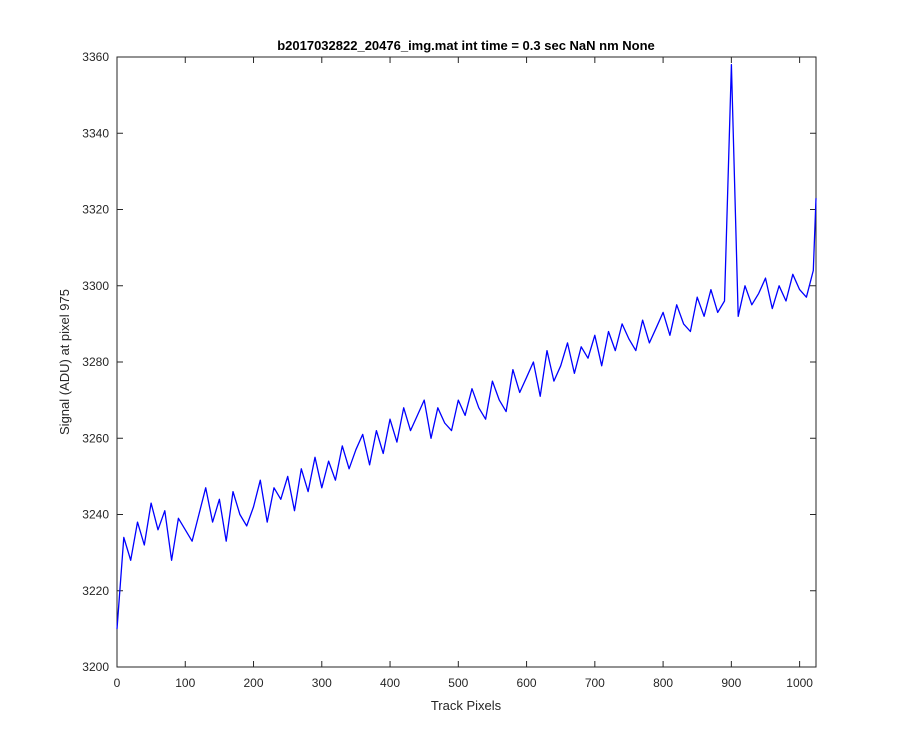 The width and height of the screenshot is (900, 750). I want to click on x-tick-label: 100, so click(185, 683).